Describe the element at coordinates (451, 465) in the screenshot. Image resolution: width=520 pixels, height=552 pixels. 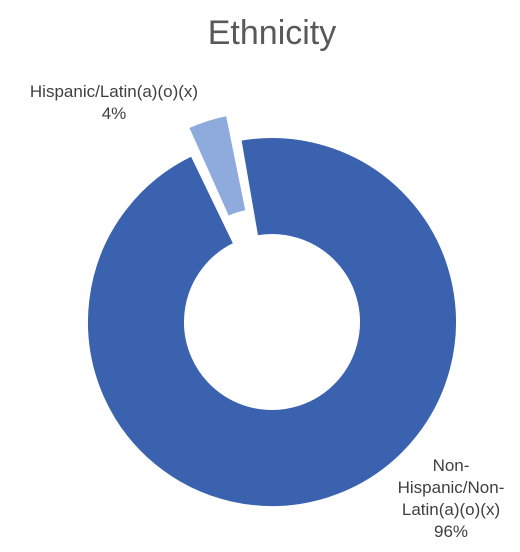
I see `data-label-name-1-0: Non-` at that location.